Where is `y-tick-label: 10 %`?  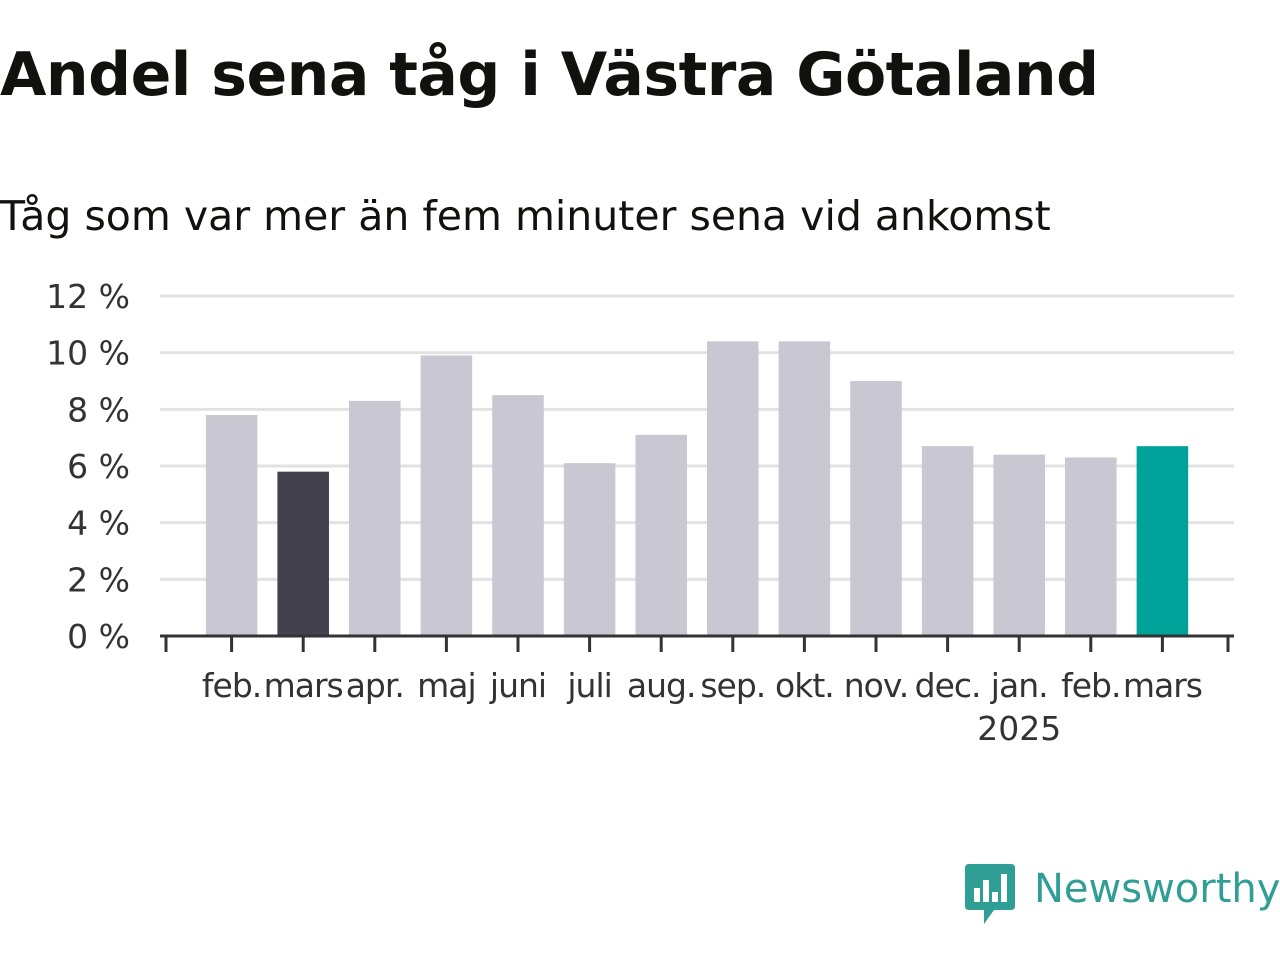 y-tick-label: 10 % is located at coordinates (88, 353).